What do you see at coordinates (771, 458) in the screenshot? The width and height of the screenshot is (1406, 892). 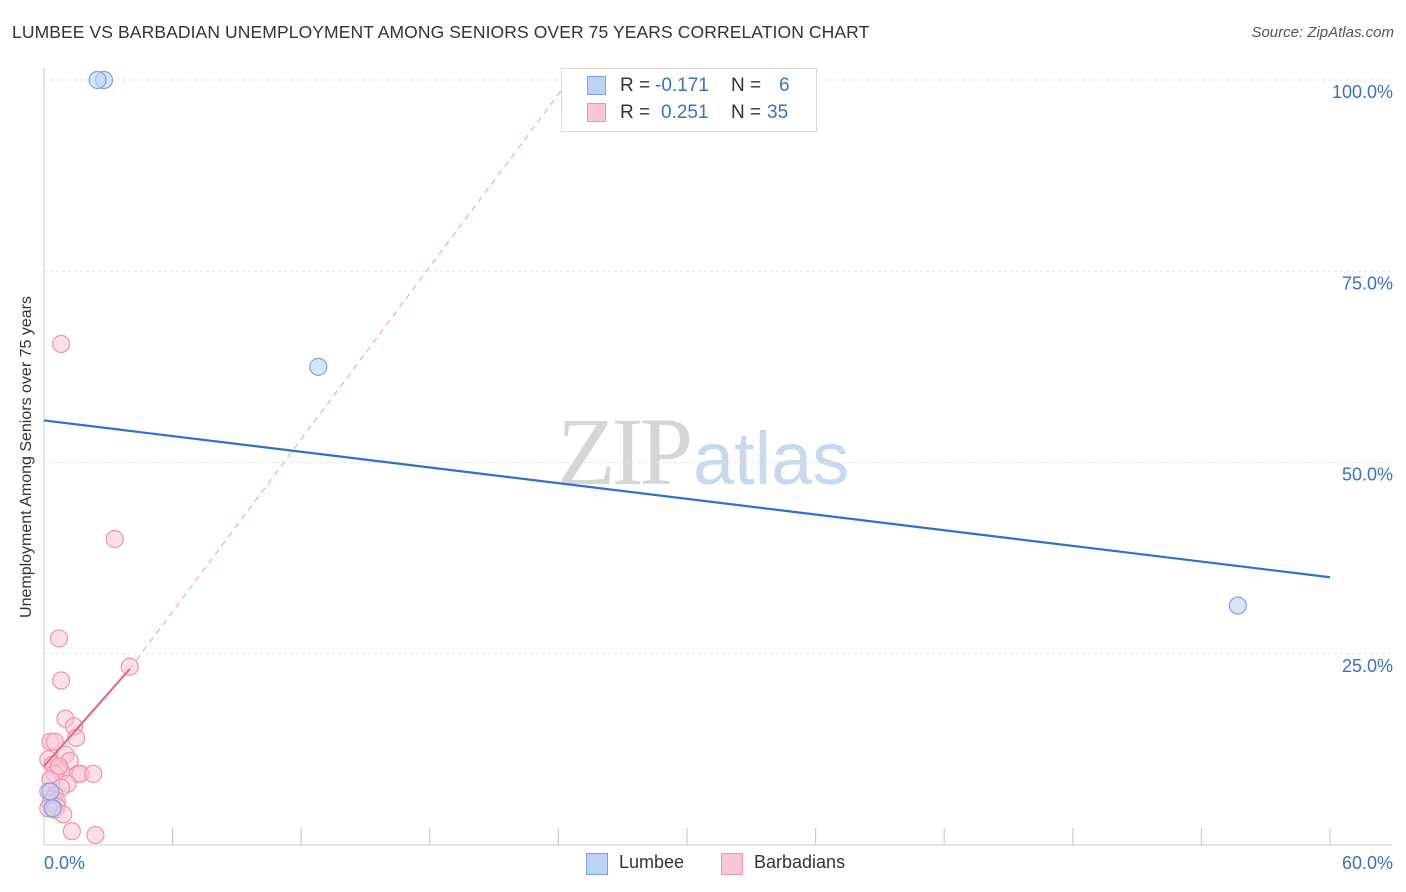 I see `watermark-atlas: atlas` at bounding box center [771, 458].